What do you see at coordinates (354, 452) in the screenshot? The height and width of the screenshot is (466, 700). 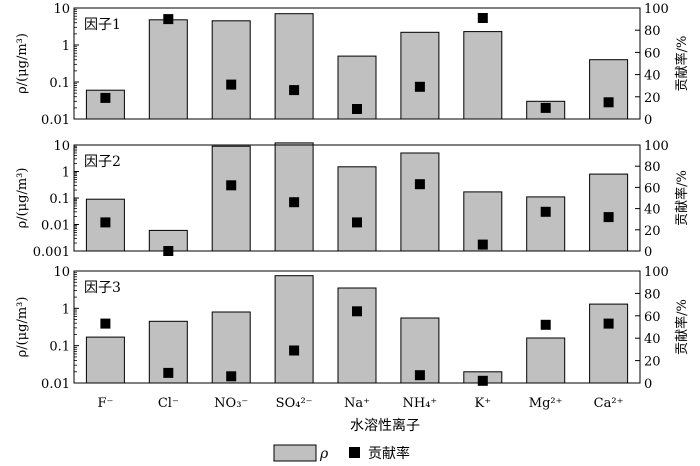 I see `legend-marker-swatch` at bounding box center [354, 452].